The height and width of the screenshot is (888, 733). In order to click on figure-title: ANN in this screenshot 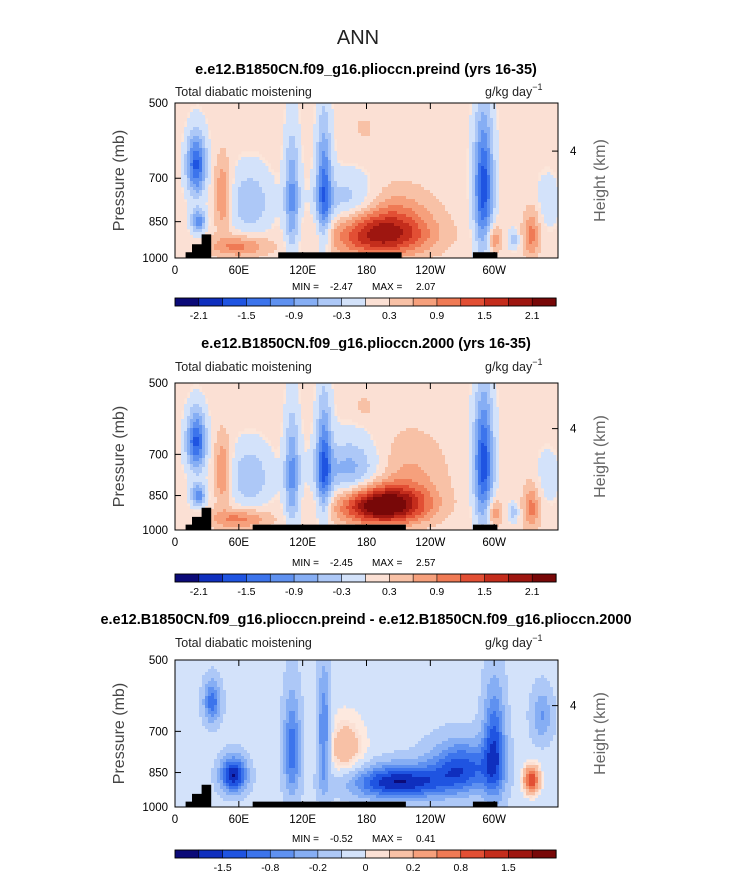, I will do `click(358, 38)`.